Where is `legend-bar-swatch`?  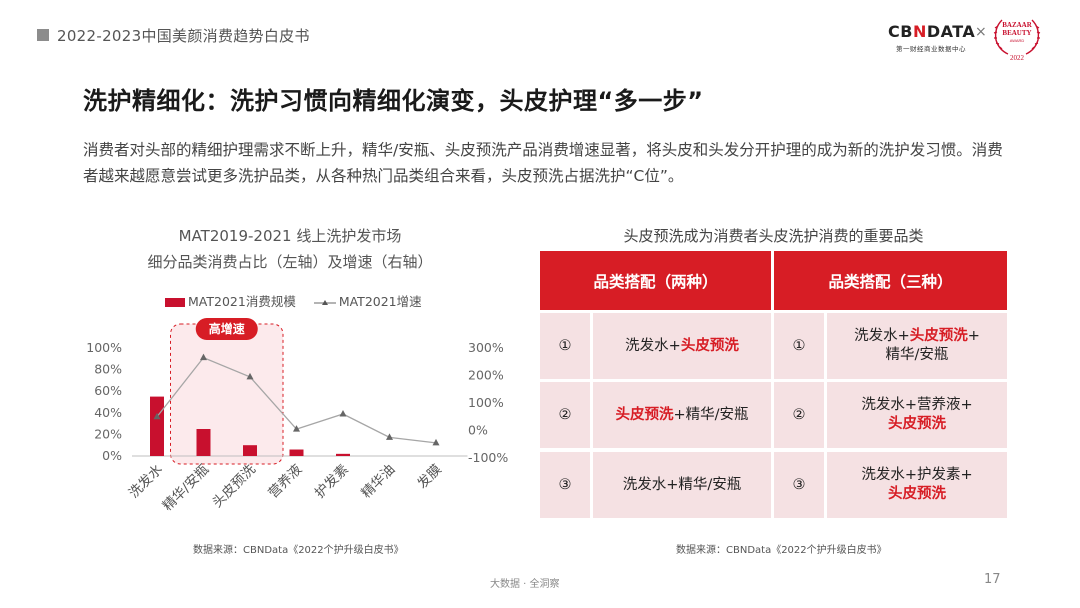 legend-bar-swatch is located at coordinates (175, 302).